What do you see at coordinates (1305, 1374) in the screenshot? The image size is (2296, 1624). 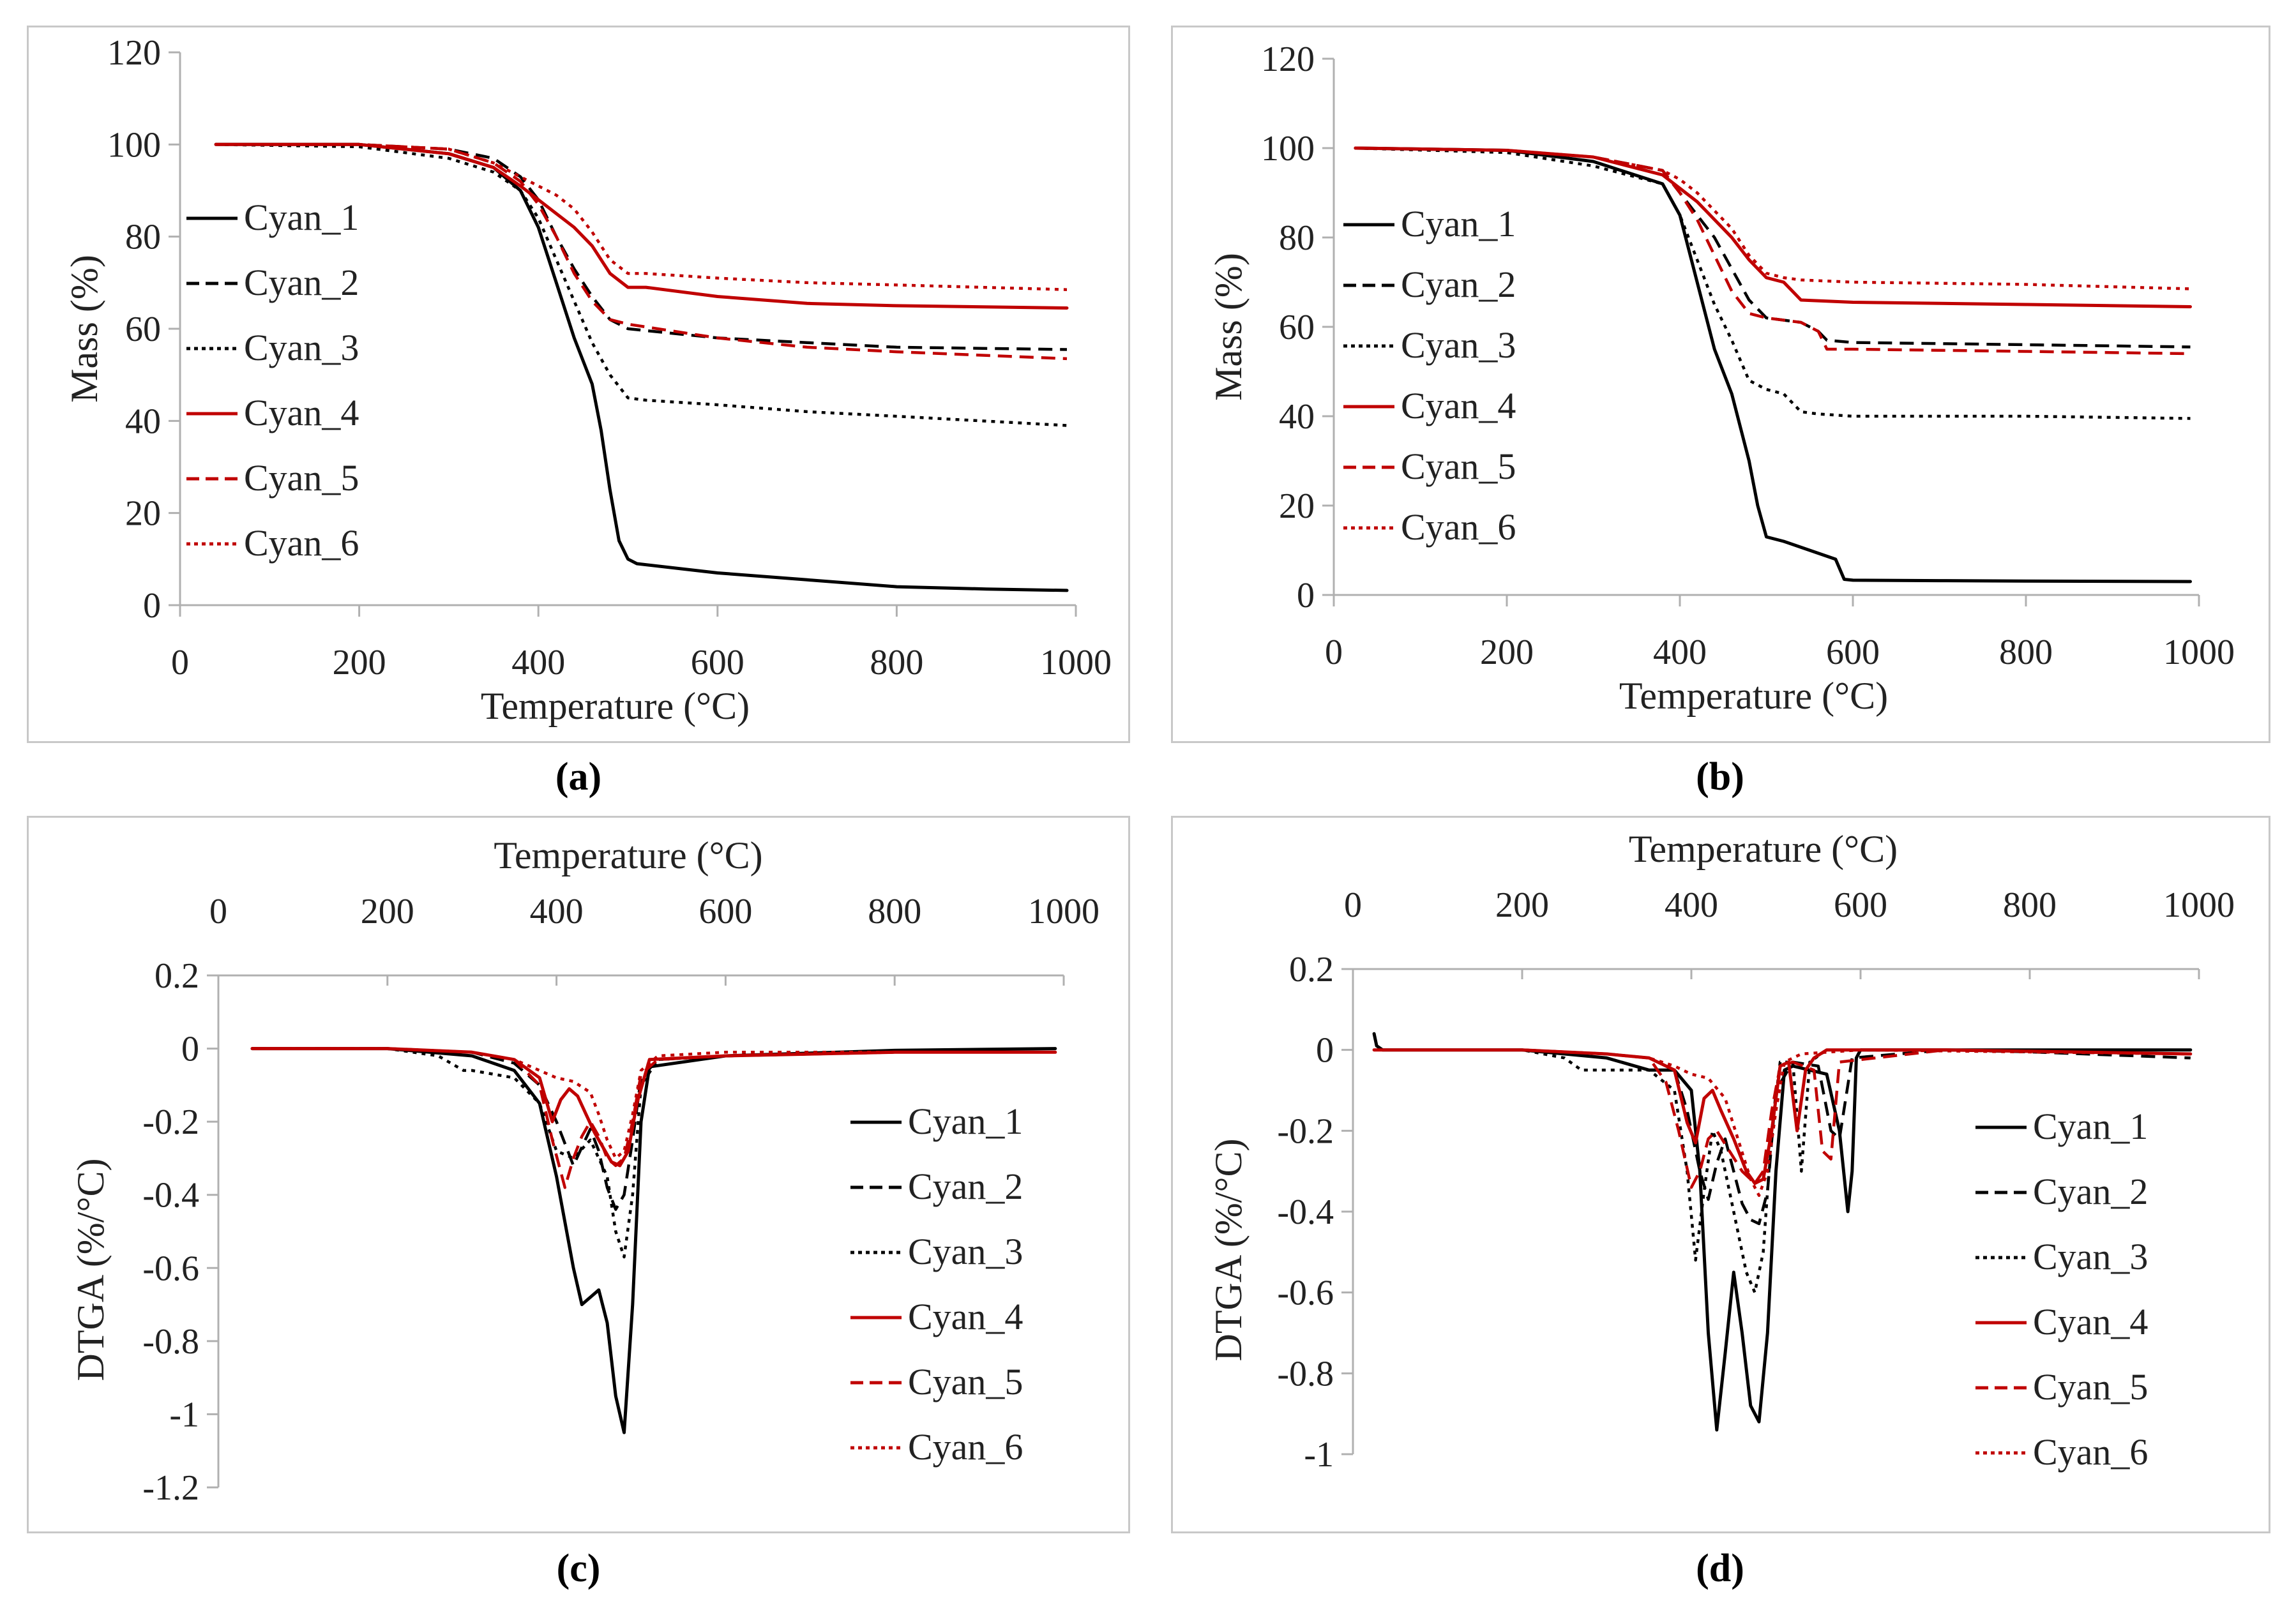 I see `y-tick-label: -0.8` at bounding box center [1305, 1374].